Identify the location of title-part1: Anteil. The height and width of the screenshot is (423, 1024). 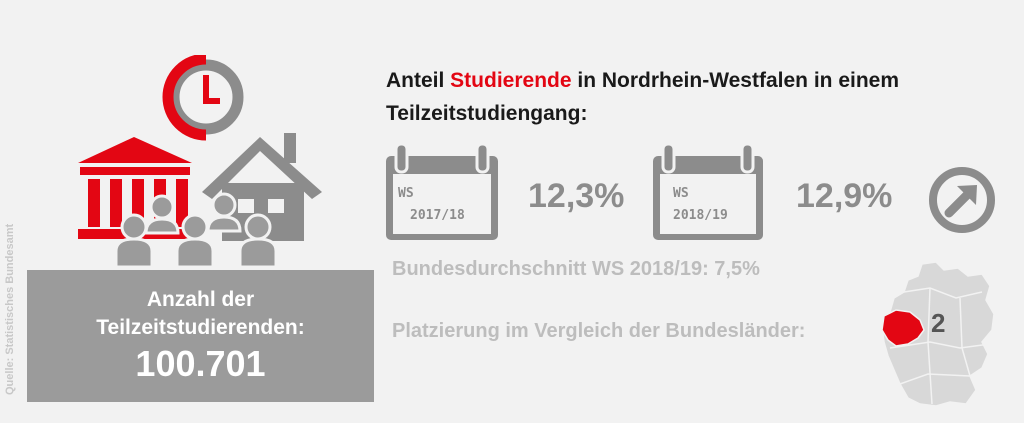
(418, 80).